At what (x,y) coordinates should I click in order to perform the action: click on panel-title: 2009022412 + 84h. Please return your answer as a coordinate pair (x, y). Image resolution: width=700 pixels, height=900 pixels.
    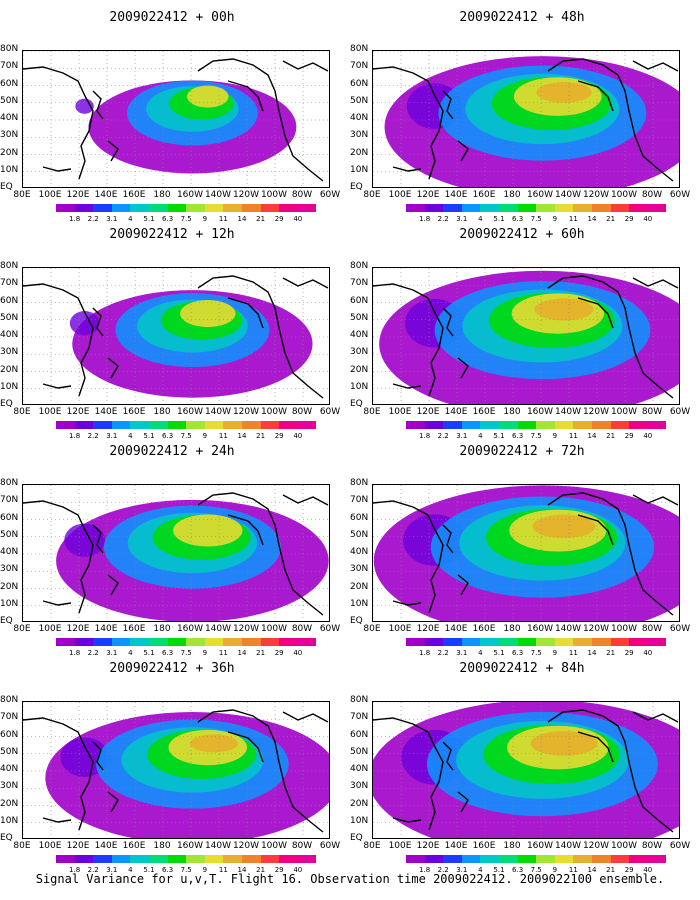
    Looking at the image, I should click on (522, 668).